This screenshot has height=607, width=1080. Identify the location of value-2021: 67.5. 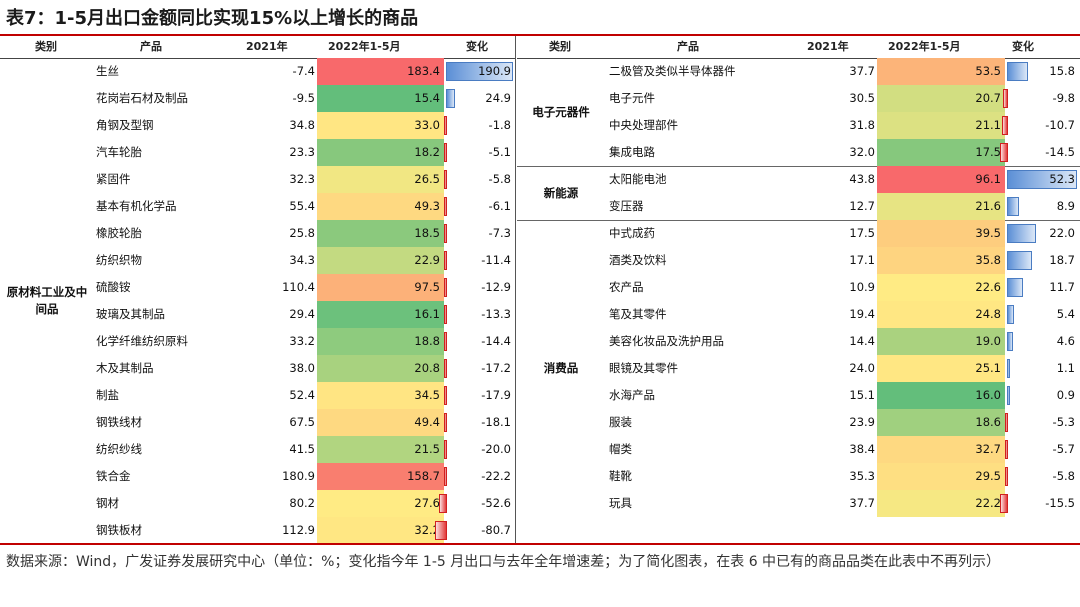
(302, 422).